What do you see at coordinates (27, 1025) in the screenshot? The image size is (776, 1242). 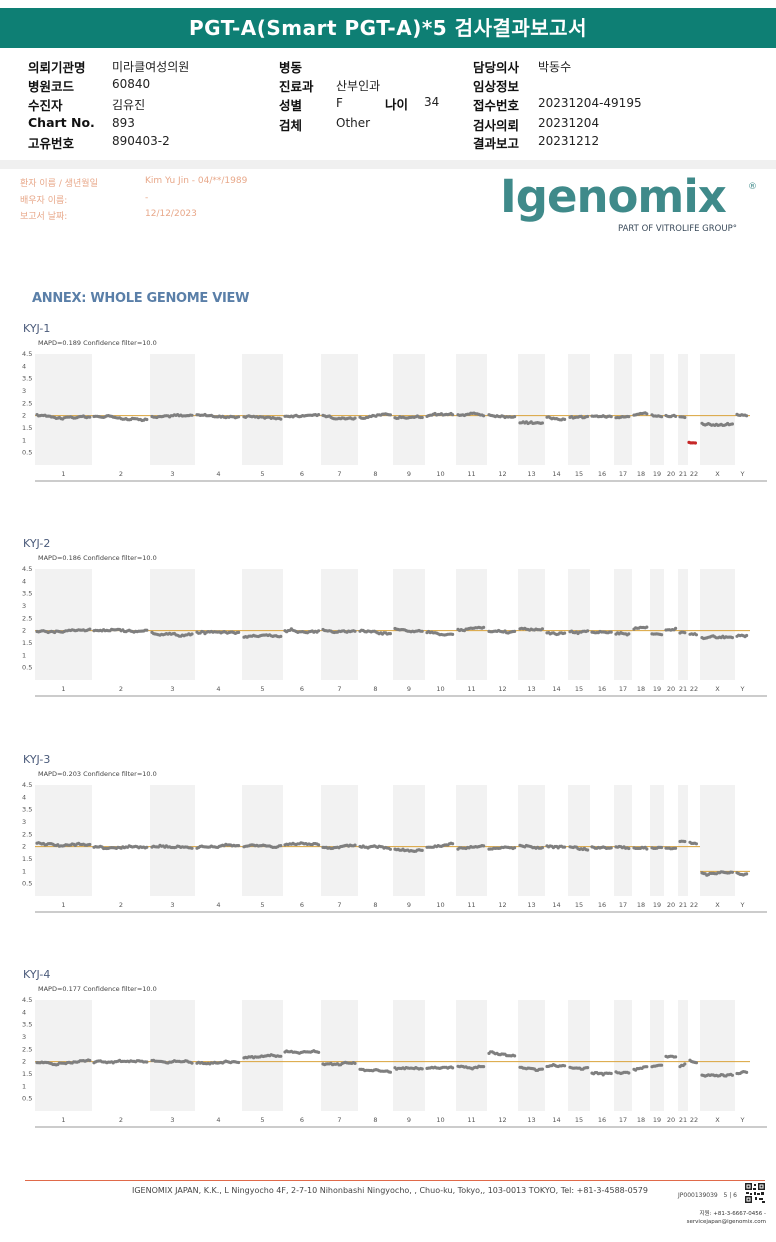 I see `y-tick-label: 3.5` at bounding box center [27, 1025].